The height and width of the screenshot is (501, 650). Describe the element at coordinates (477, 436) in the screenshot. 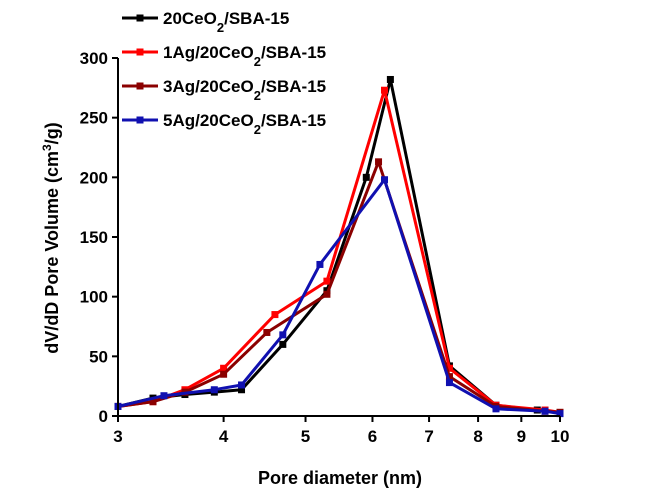

I see `x-tick-label: 8` at that location.